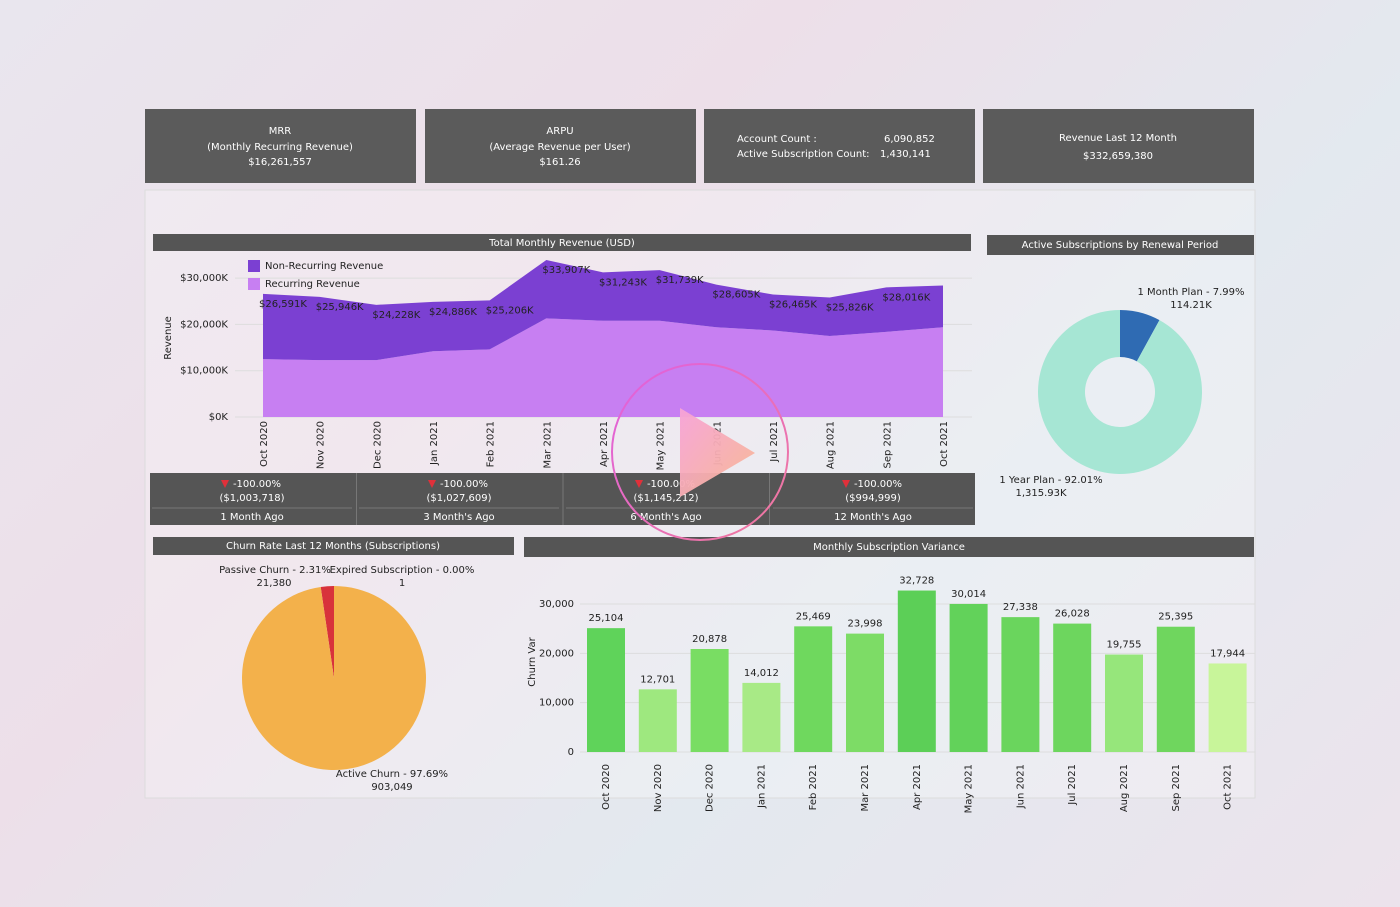 This screenshot has height=907, width=1400. I want to click on data-label: 19,755, so click(1124, 645).